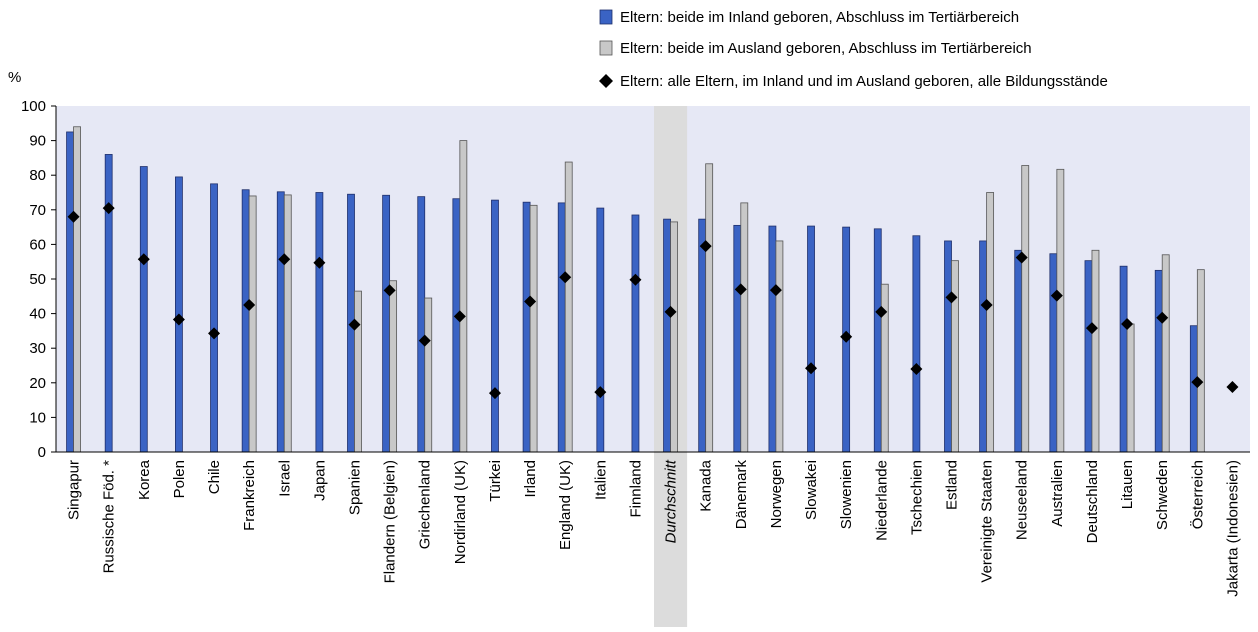 This screenshot has width=1258, height=632. I want to click on bar-ausland-schweden, so click(1165, 353).